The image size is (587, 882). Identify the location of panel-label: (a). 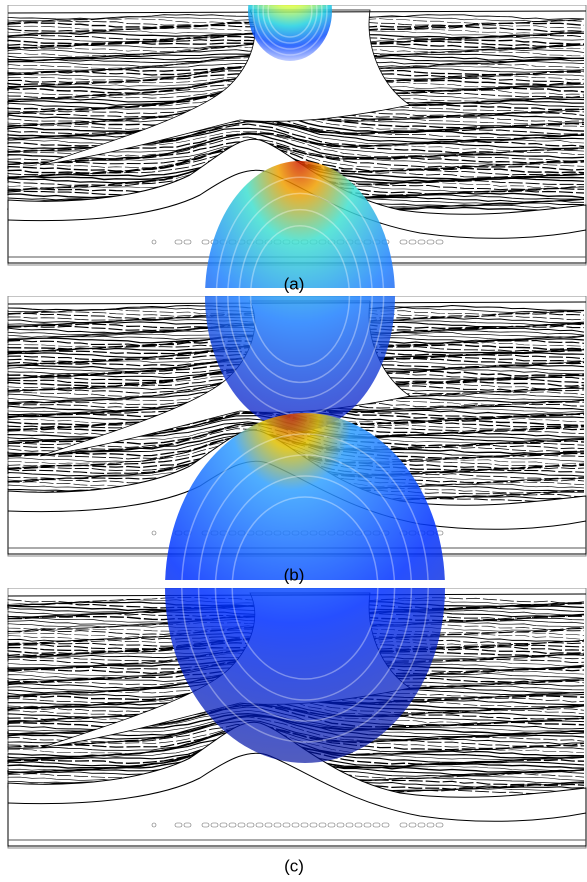
(294, 283).